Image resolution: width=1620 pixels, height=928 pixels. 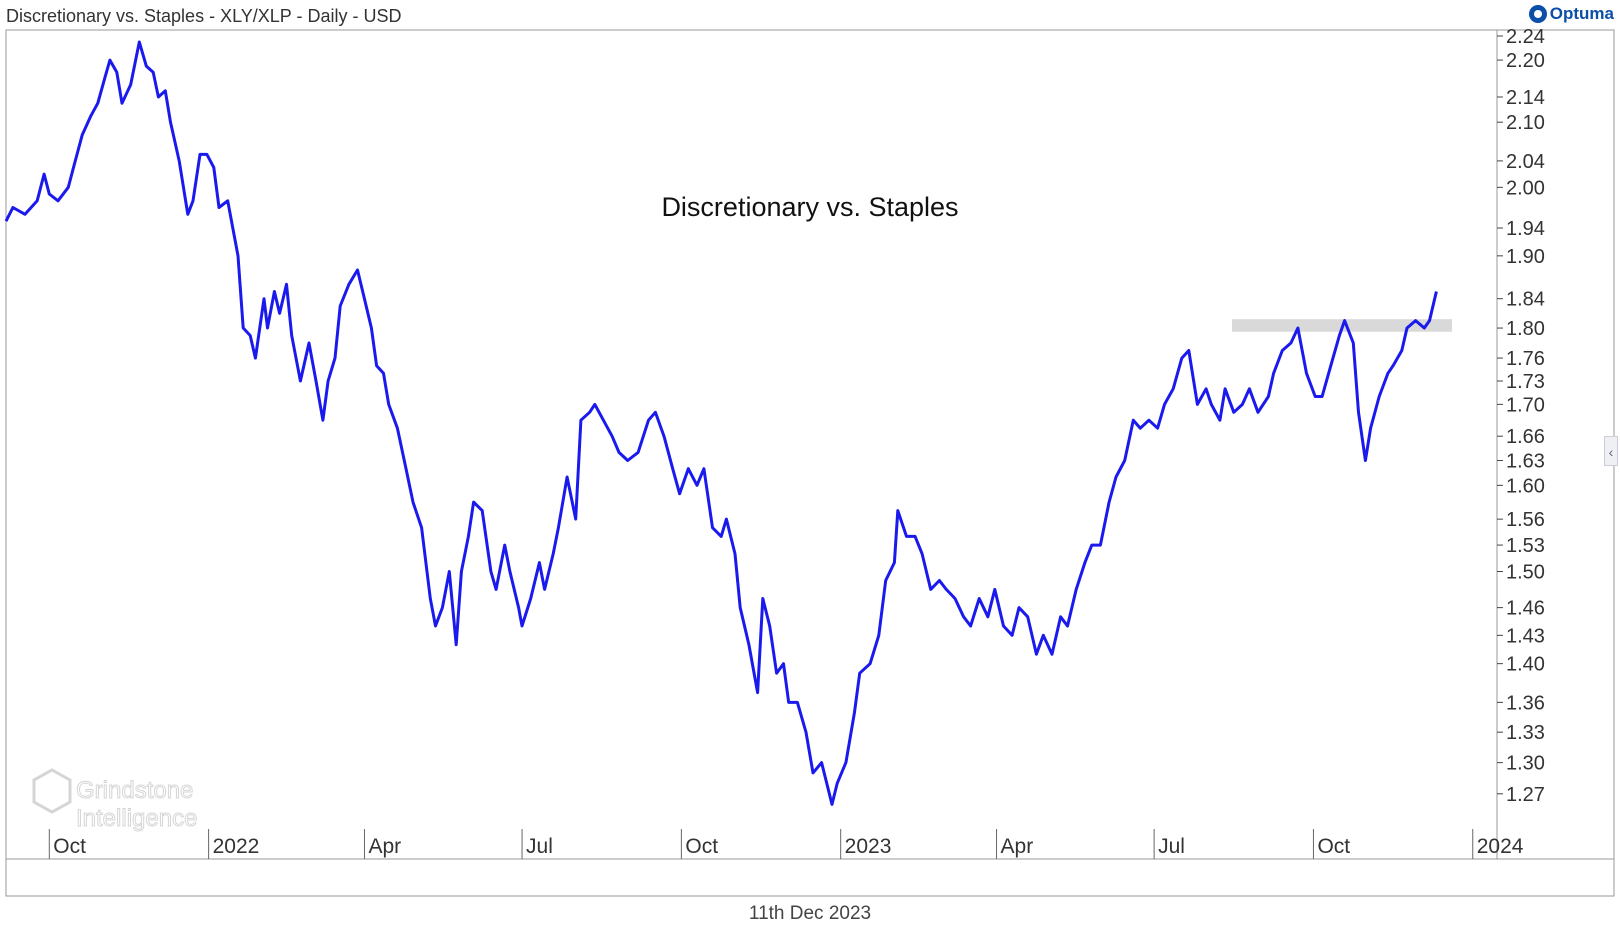 What do you see at coordinates (1525, 733) in the screenshot?
I see `y-tick-label: 1.33` at bounding box center [1525, 733].